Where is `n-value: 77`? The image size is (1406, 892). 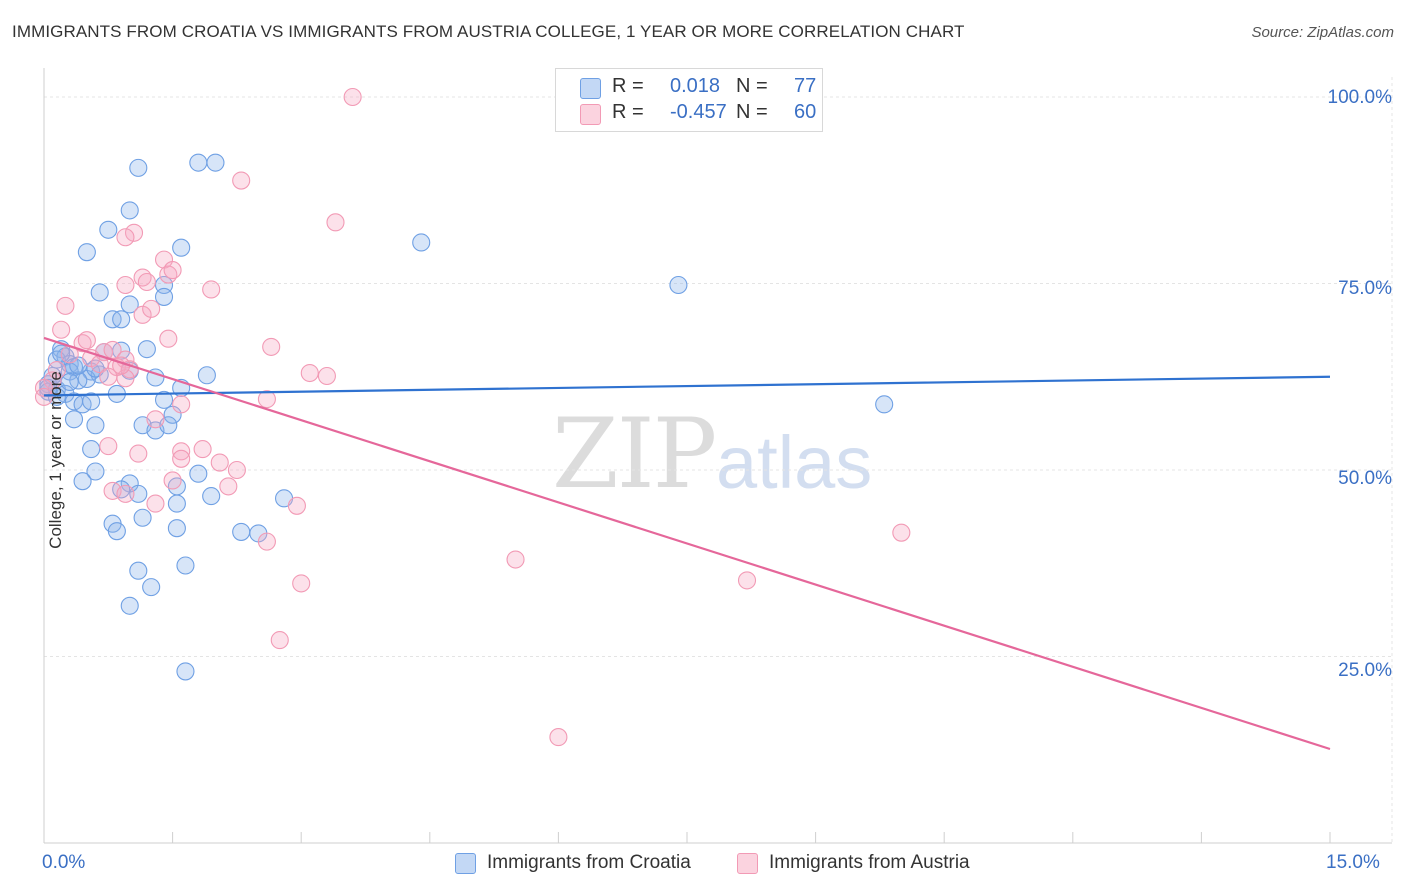 n-value: 77 is located at coordinates (805, 86).